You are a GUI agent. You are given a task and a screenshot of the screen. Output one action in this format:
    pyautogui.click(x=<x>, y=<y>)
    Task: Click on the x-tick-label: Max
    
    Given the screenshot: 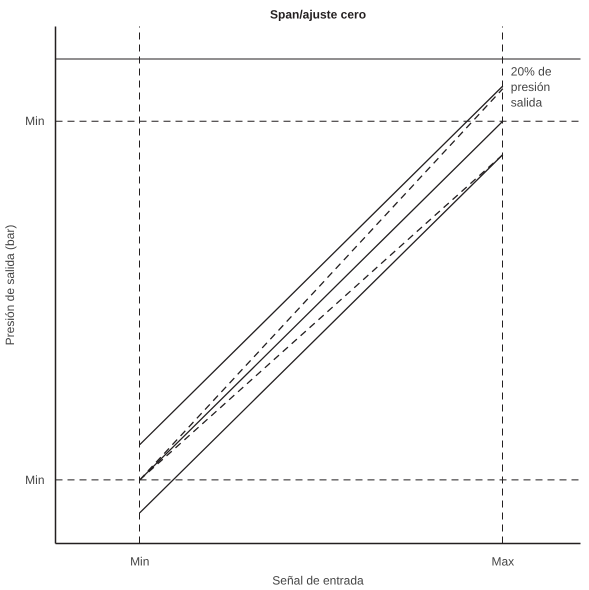 What is the action you would take?
    pyautogui.click(x=502, y=561)
    